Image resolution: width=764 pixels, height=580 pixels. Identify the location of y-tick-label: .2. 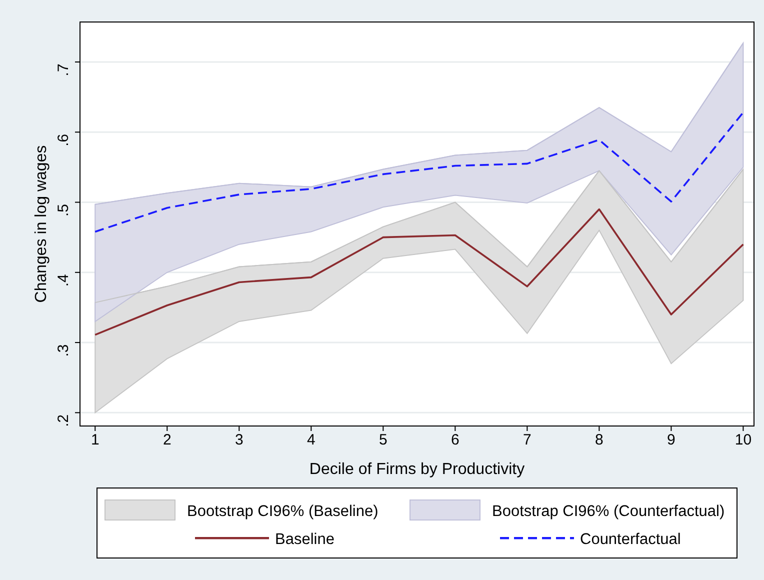
(63, 420).